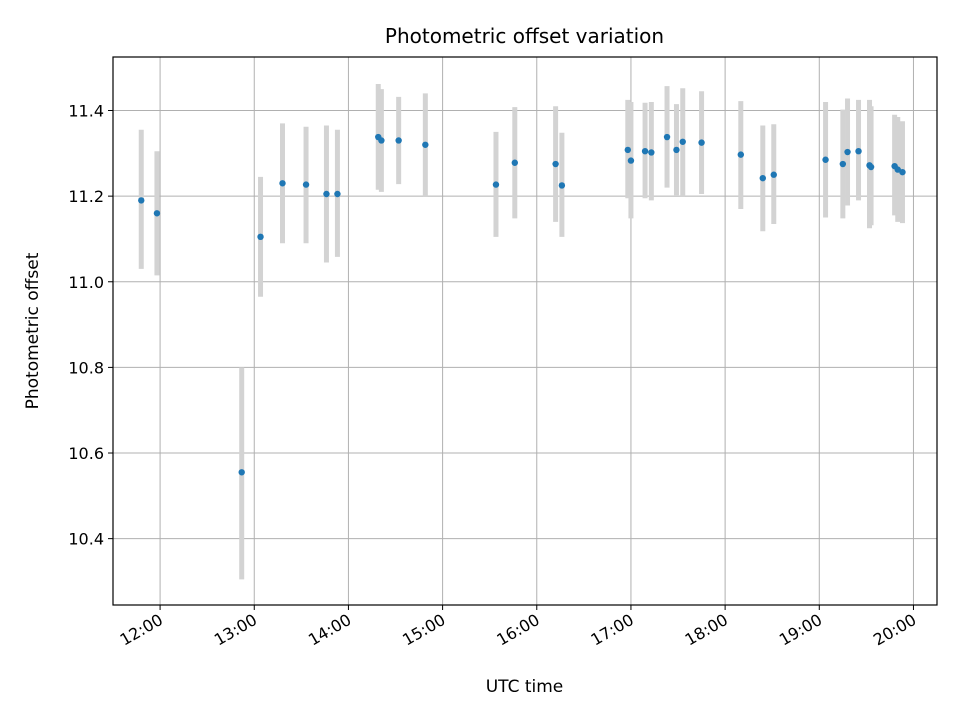 Image resolution: width=960 pixels, height=720 pixels. What do you see at coordinates (86, 367) in the screenshot?
I see `y-tick-label: 10.8` at bounding box center [86, 367].